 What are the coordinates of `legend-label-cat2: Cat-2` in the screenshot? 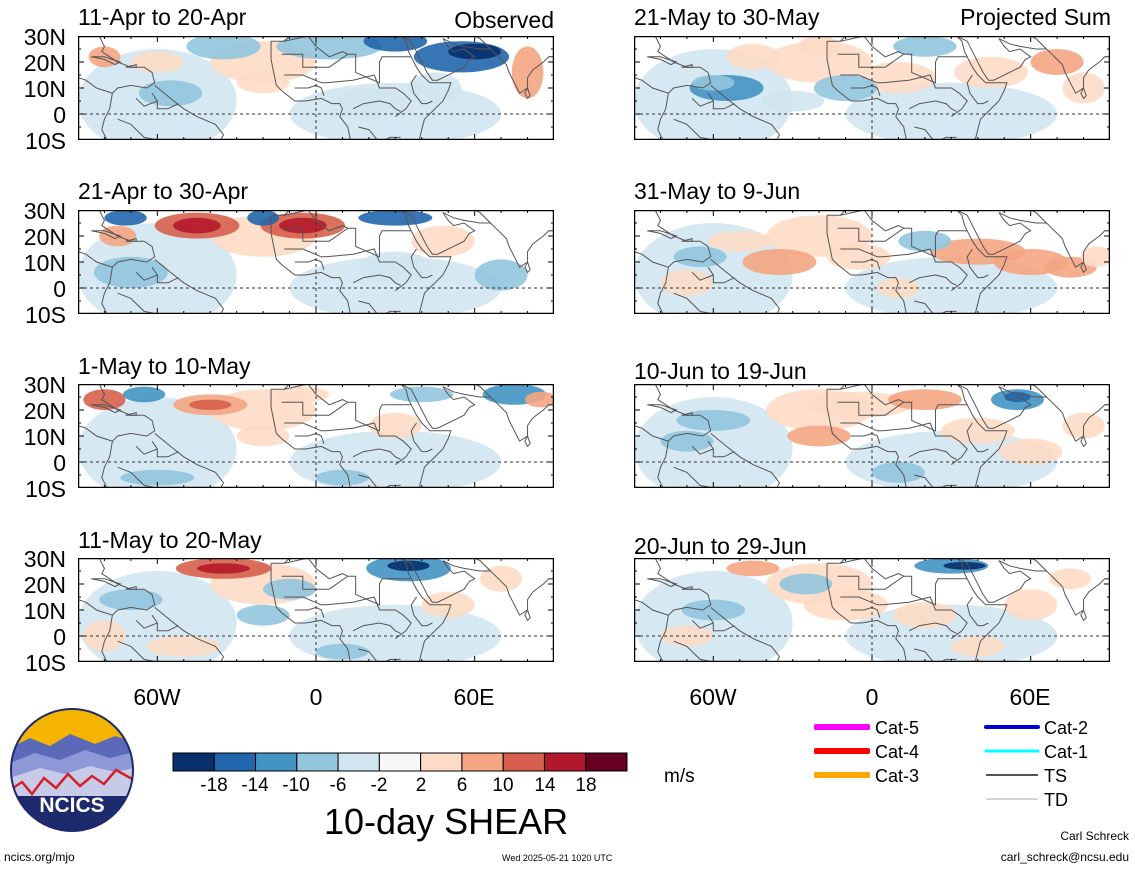 It's located at (1066, 728).